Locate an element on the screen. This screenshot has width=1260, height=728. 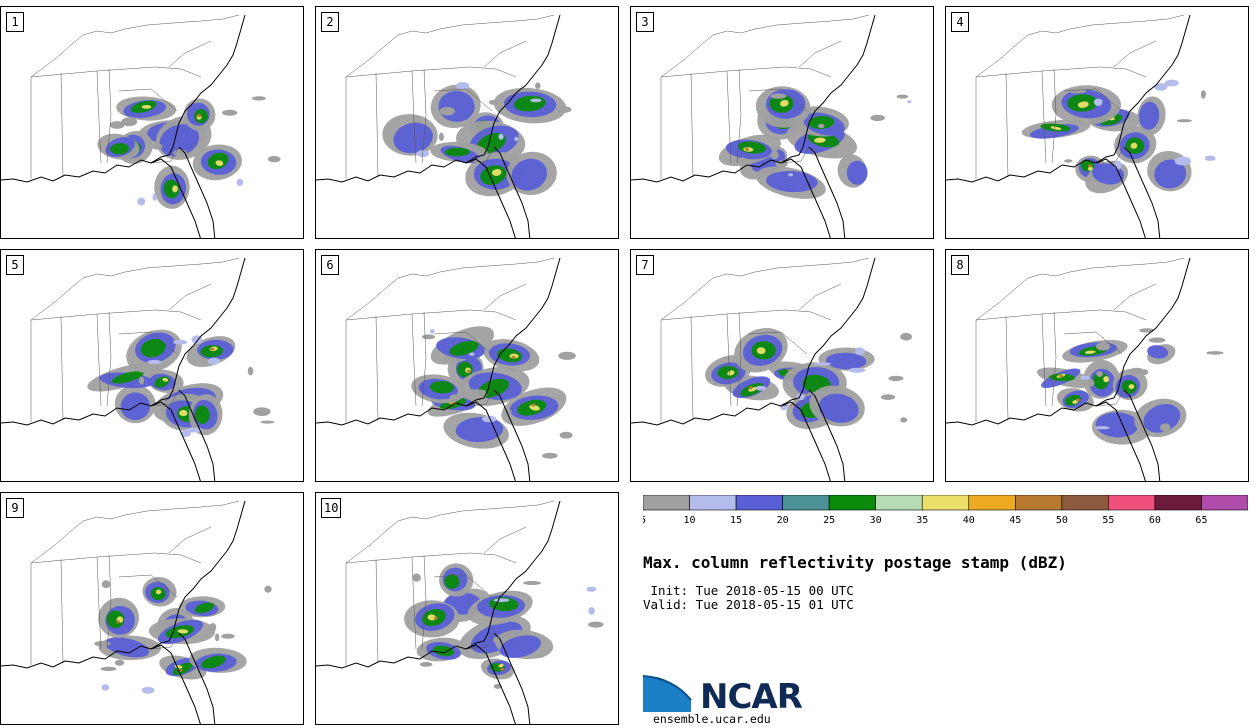
valid-time: Valid: Tue 2018-05-15 01 UTC is located at coordinates (748, 604).